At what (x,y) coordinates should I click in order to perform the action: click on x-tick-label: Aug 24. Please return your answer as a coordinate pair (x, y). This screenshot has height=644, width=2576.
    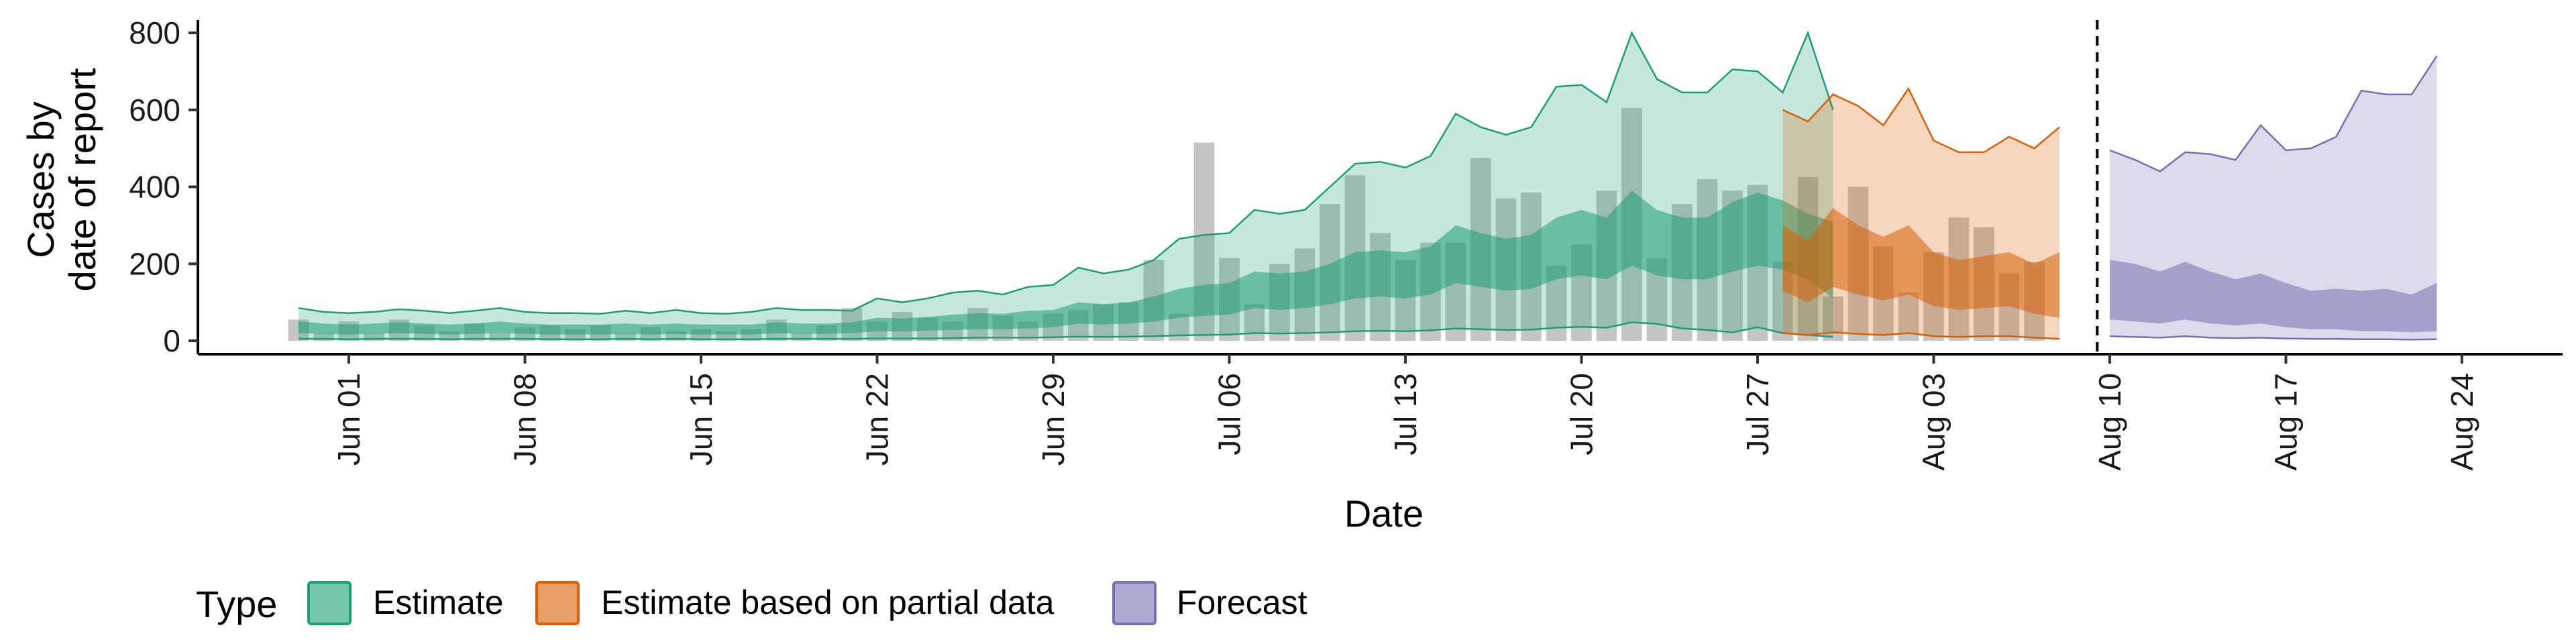
    Looking at the image, I should click on (2462, 422).